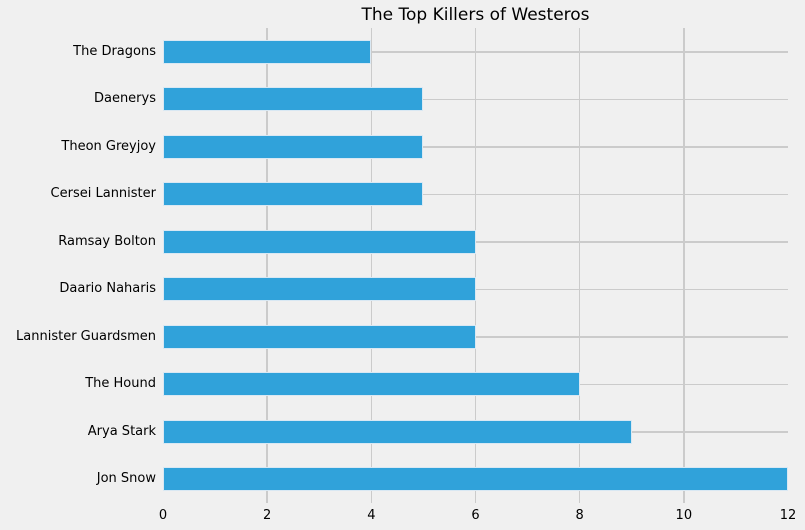 The height and width of the screenshot is (530, 805). Describe the element at coordinates (579, 515) in the screenshot. I see `x-tick-label: 8` at that location.